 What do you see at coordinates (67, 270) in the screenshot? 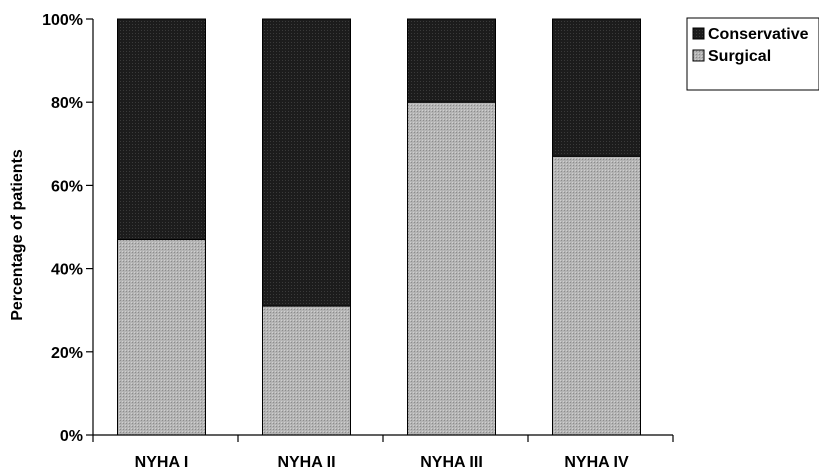
I see `y-tick-label: 40%` at bounding box center [67, 270].